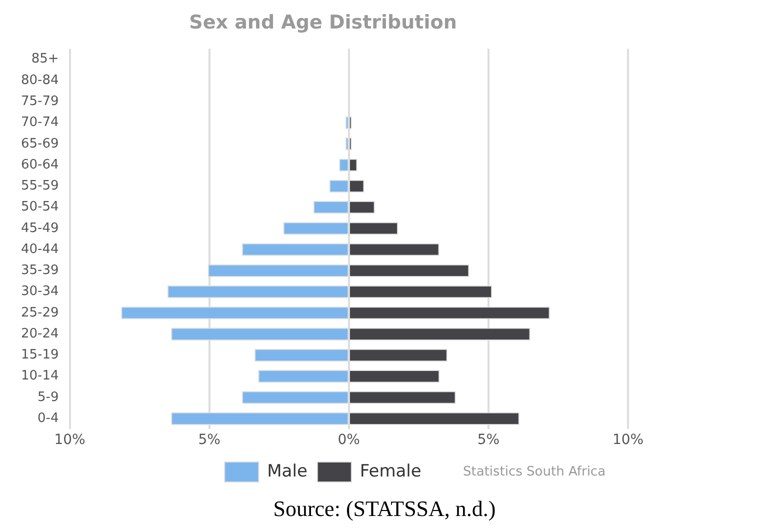 Image resolution: width=769 pixels, height=531 pixels. What do you see at coordinates (391, 471) in the screenshot?
I see `legend-label: Female` at bounding box center [391, 471].